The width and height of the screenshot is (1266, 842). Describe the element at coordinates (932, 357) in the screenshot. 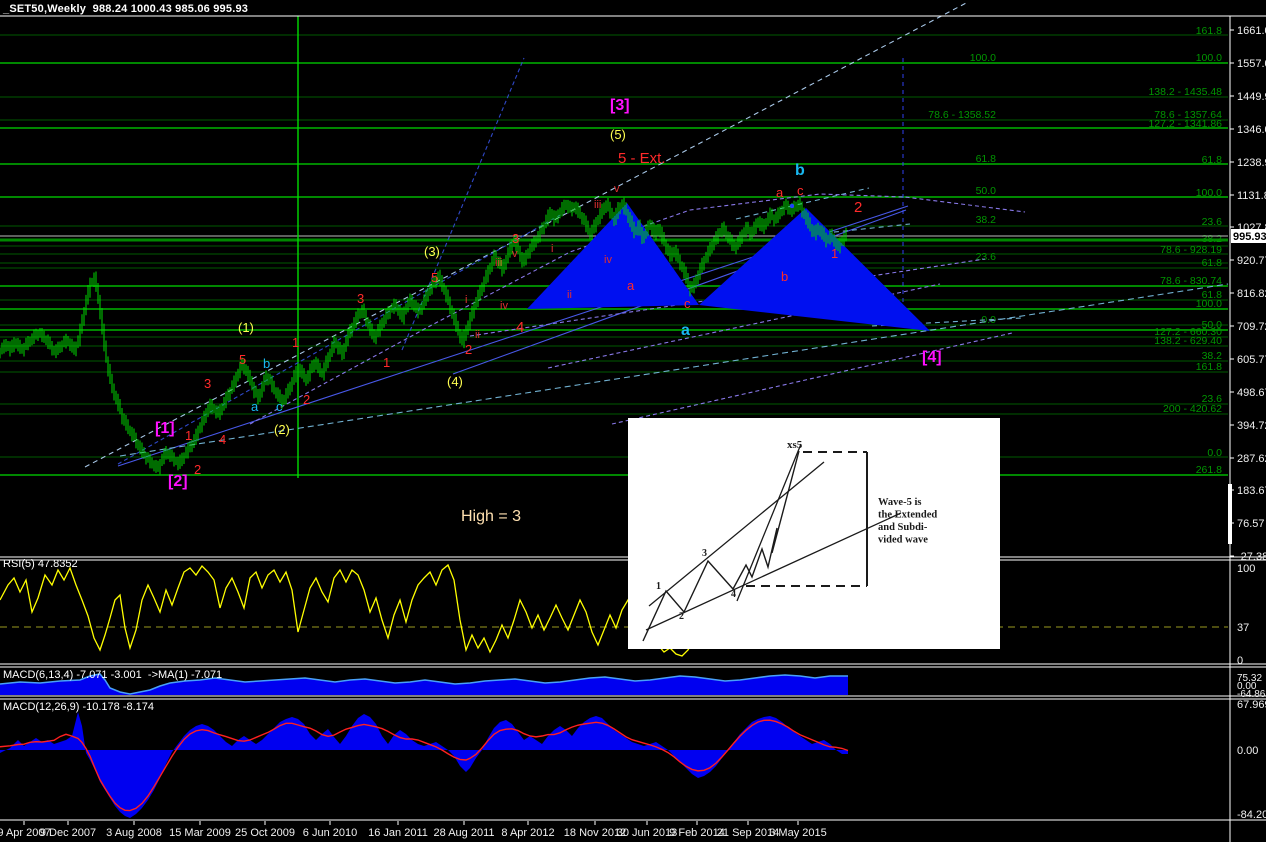

I see `wave-label: [4]` at that location.